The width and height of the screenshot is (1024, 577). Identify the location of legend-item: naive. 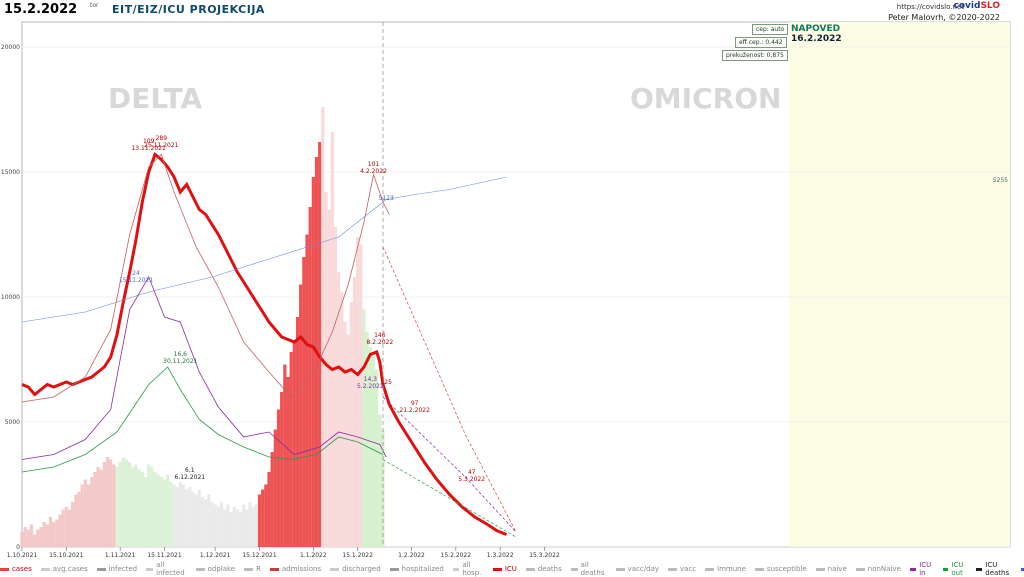
(831, 569).